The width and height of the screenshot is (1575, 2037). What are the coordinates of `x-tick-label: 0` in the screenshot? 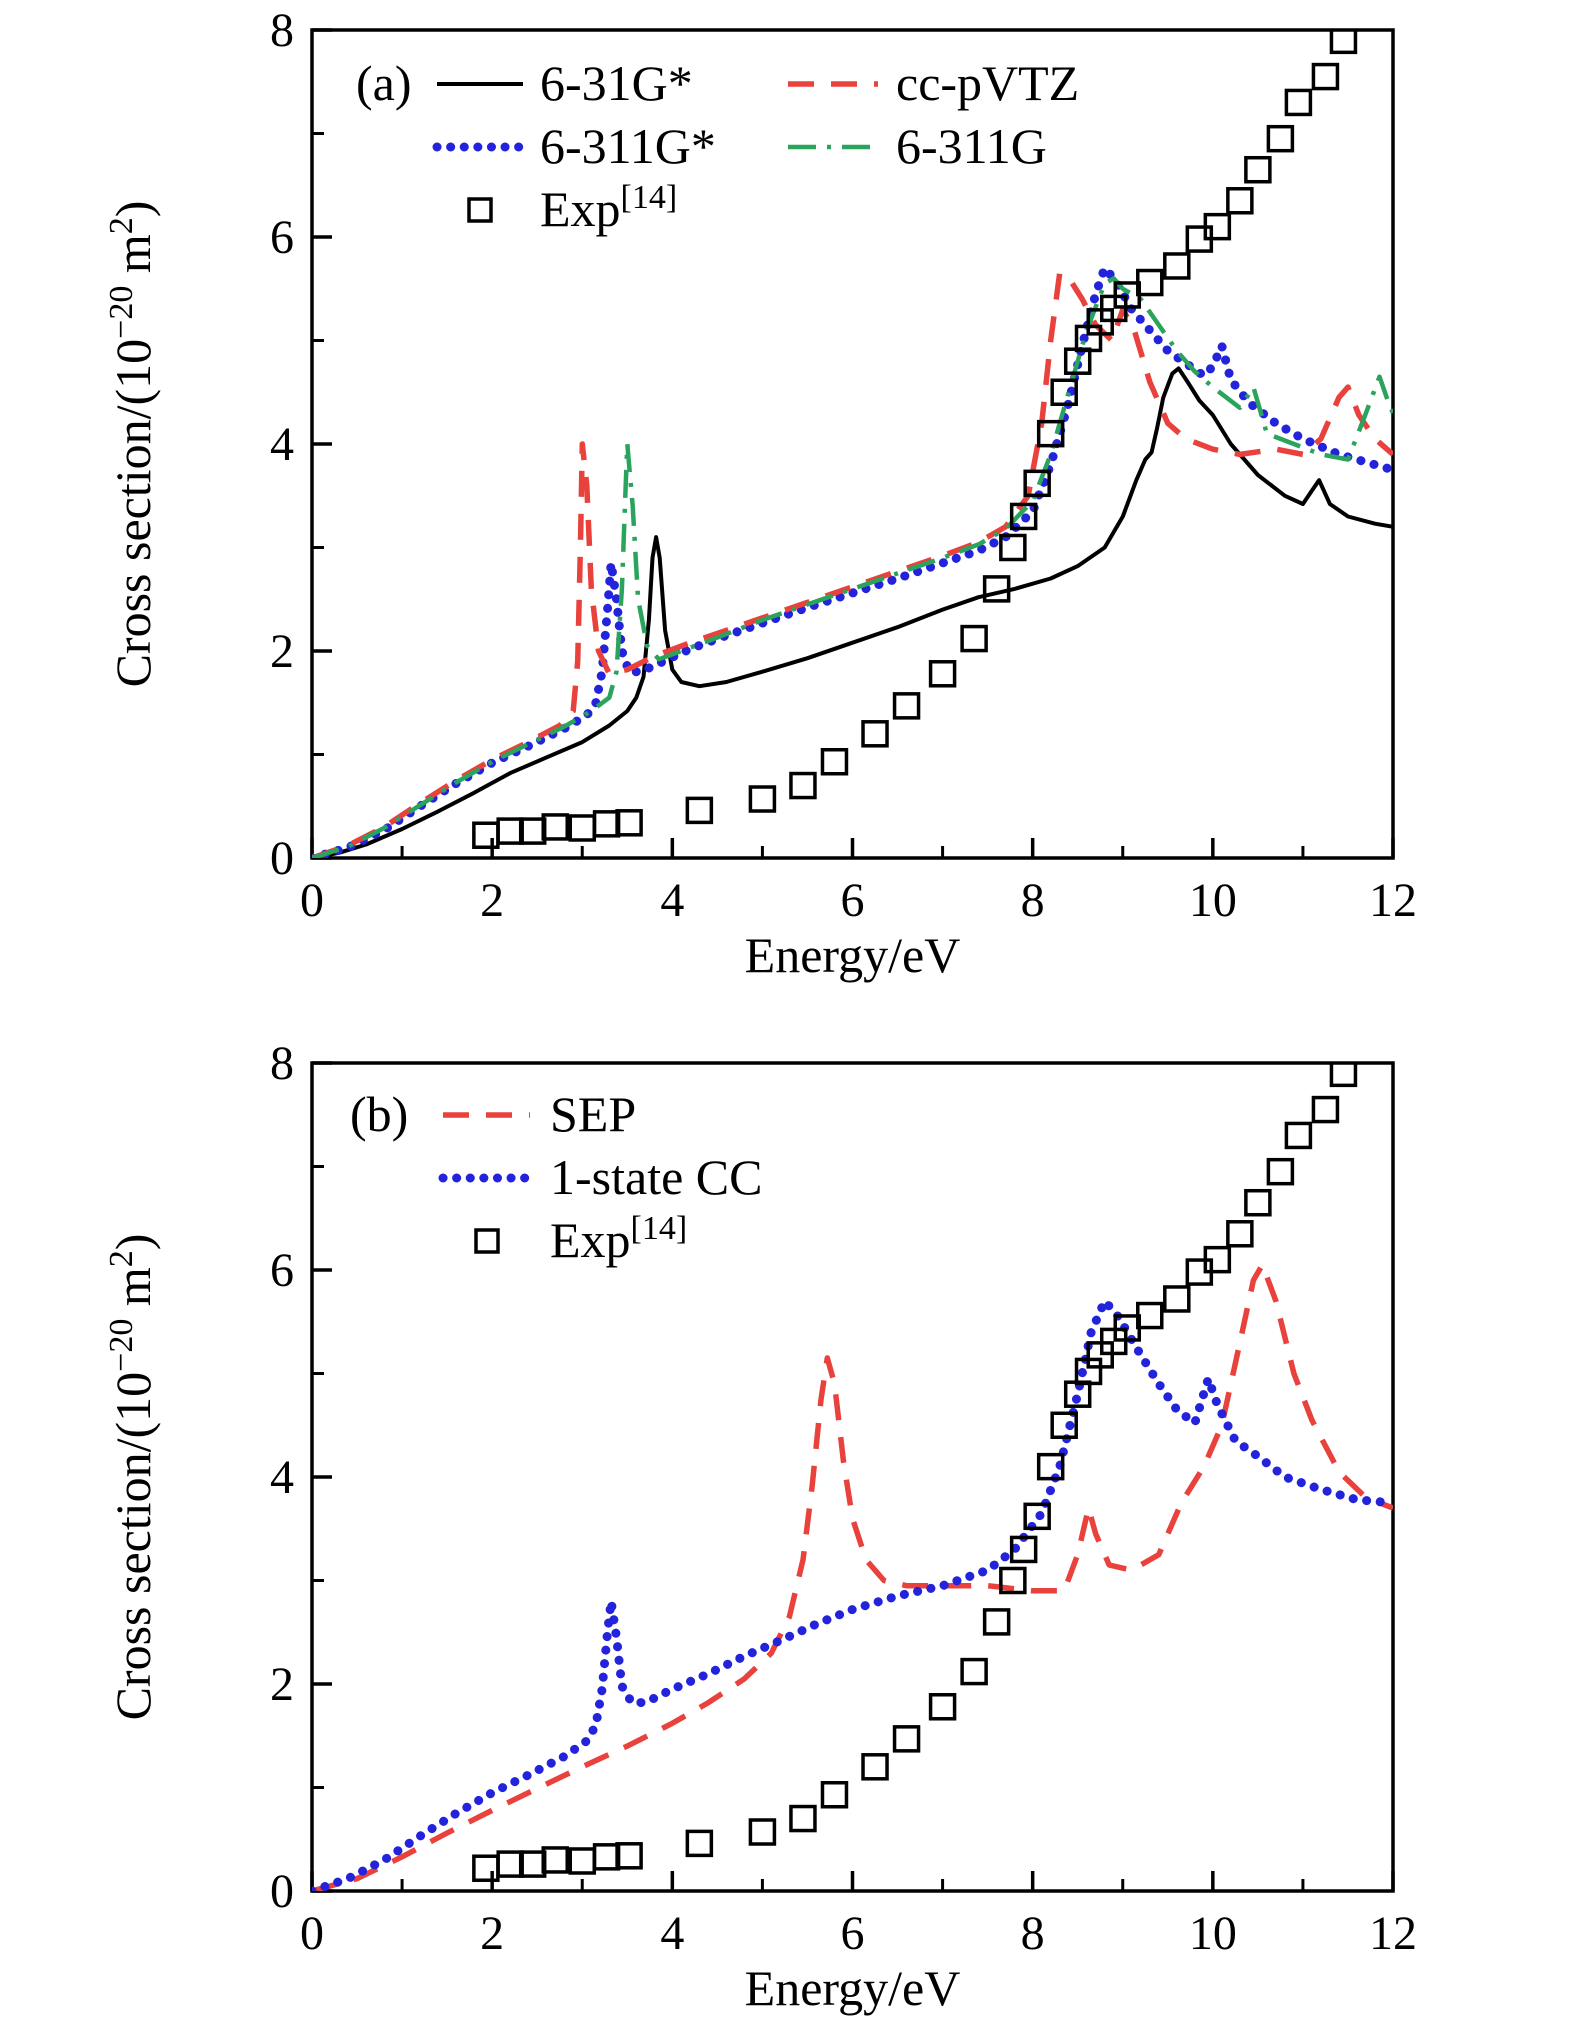 It's located at (312, 900).